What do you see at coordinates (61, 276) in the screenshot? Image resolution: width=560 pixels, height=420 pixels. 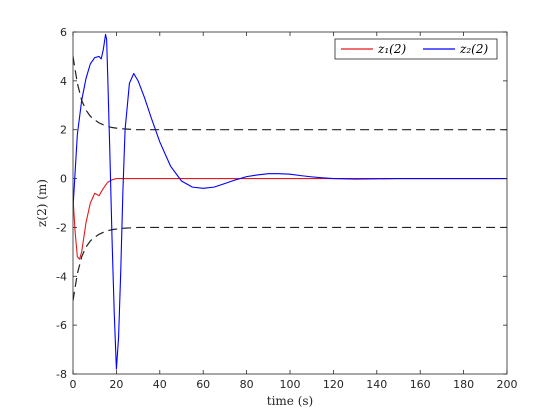 I see `y-tick-label: -4` at bounding box center [61, 276].